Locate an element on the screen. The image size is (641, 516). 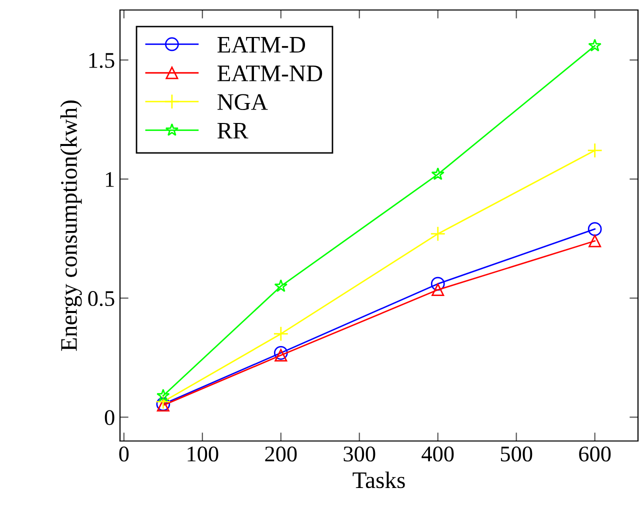
x-tick-label: 600 is located at coordinates (595, 454).